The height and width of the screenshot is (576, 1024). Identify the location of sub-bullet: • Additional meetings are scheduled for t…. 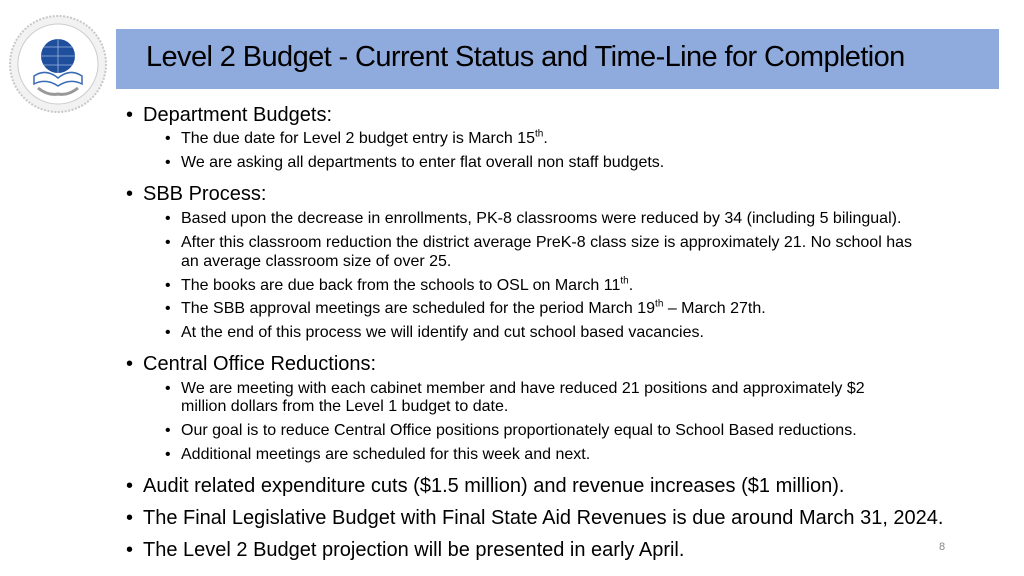
(378, 454).